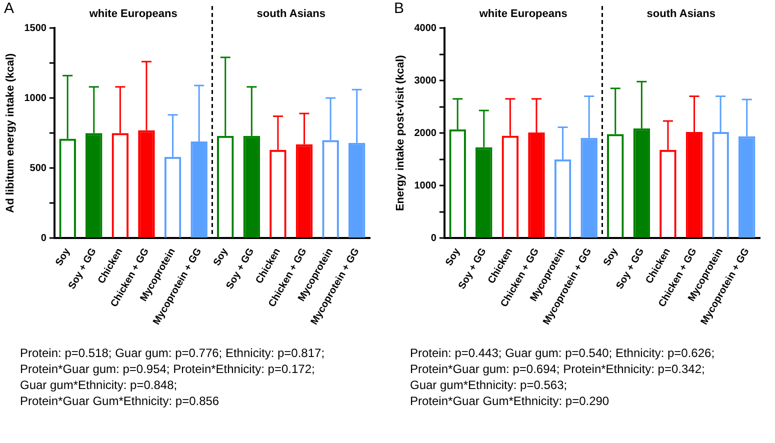 The width and height of the screenshot is (775, 443). Describe the element at coordinates (489, 385) in the screenshot. I see `text: Guar gum*Ethnicity: p=0.563;` at that location.